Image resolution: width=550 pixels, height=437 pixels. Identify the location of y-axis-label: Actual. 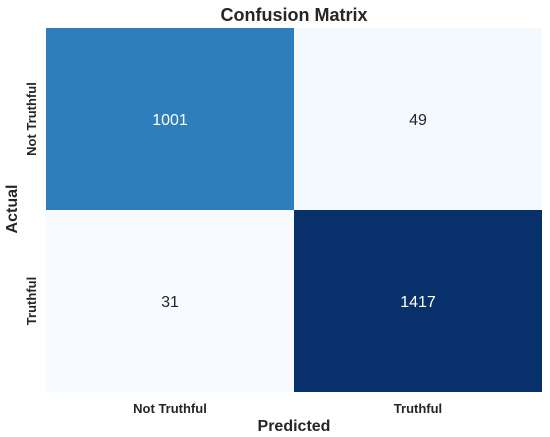
(12, 209).